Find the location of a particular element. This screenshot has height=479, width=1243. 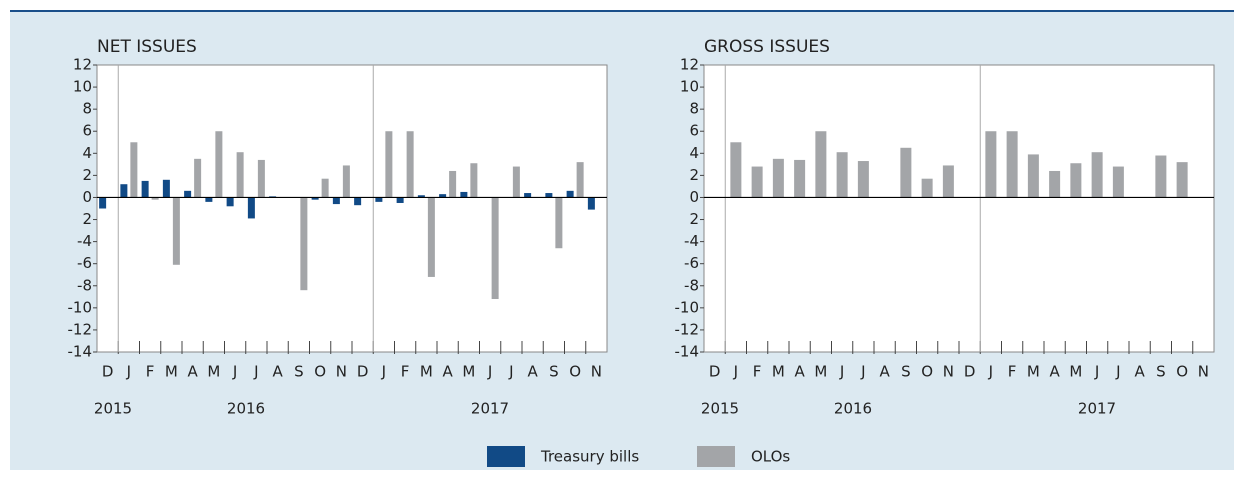

y-tick-label: 6 is located at coordinates (87, 131).